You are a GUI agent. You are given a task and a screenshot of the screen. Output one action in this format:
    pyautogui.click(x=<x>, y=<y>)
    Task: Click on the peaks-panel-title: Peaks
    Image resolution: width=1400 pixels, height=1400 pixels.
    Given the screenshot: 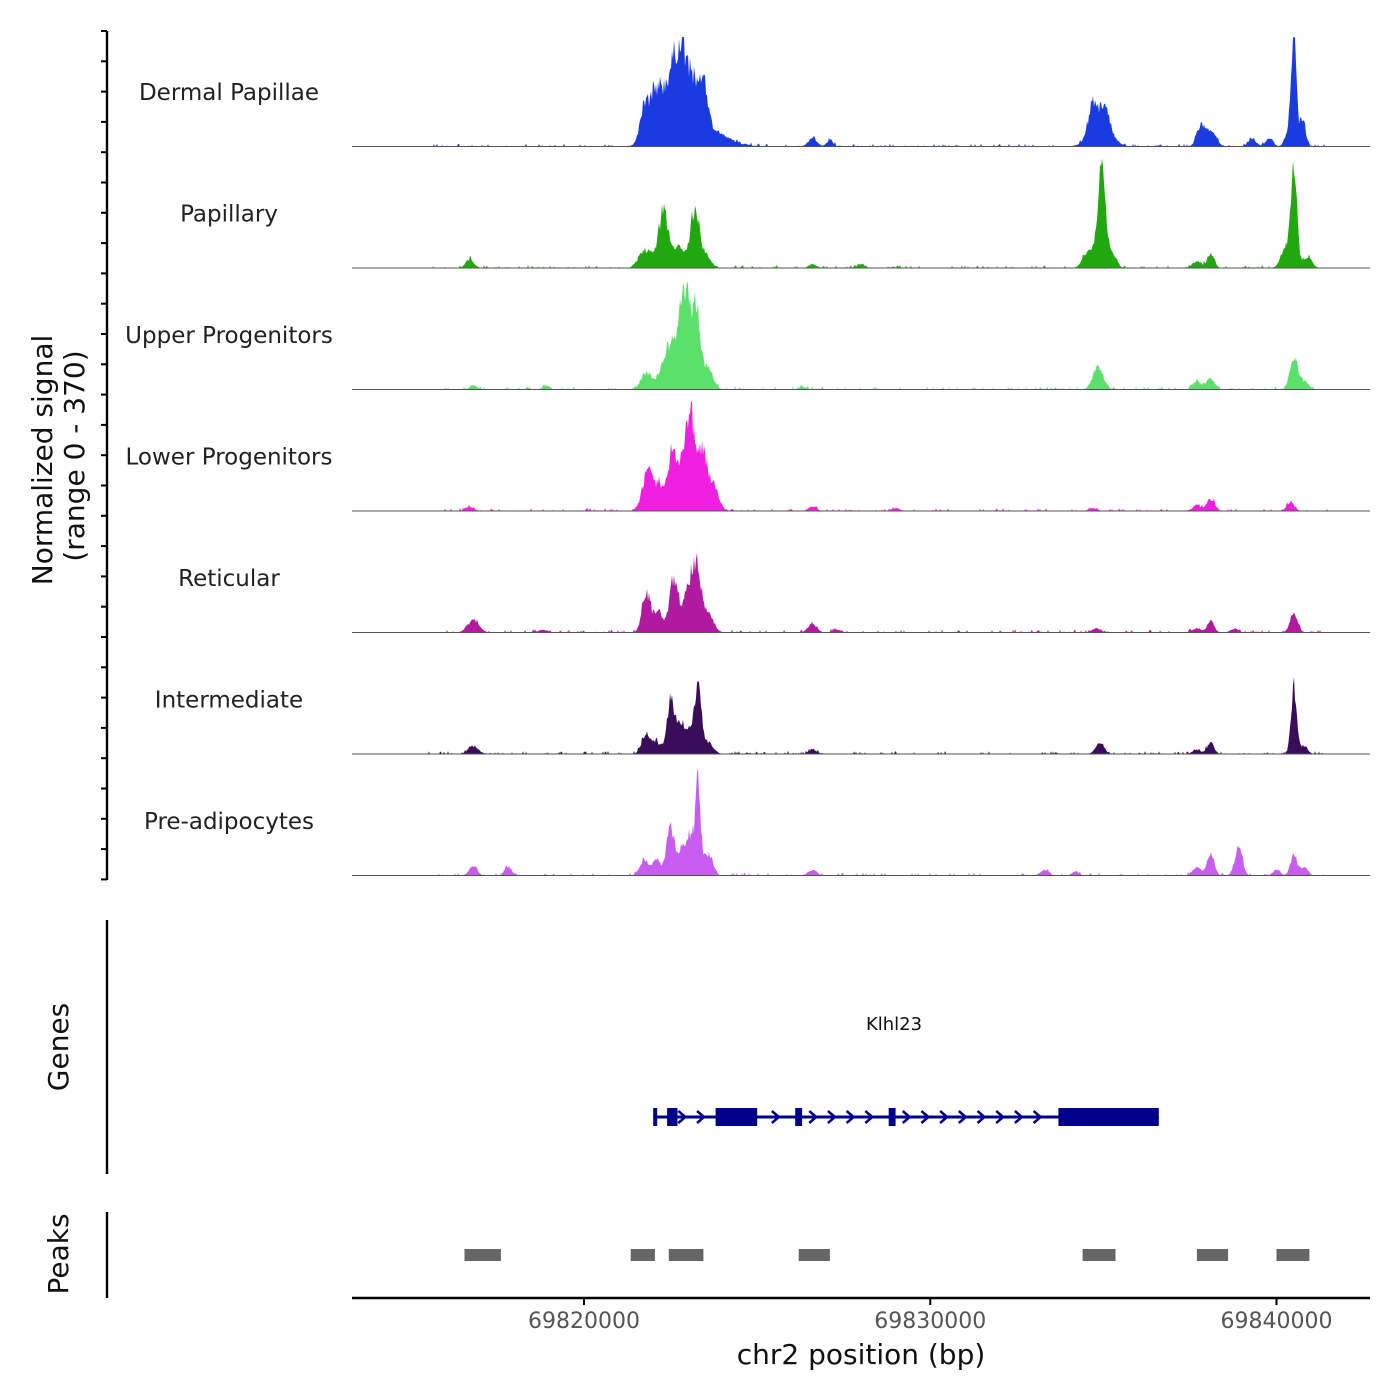 What is the action you would take?
    pyautogui.click(x=58, y=1253)
    